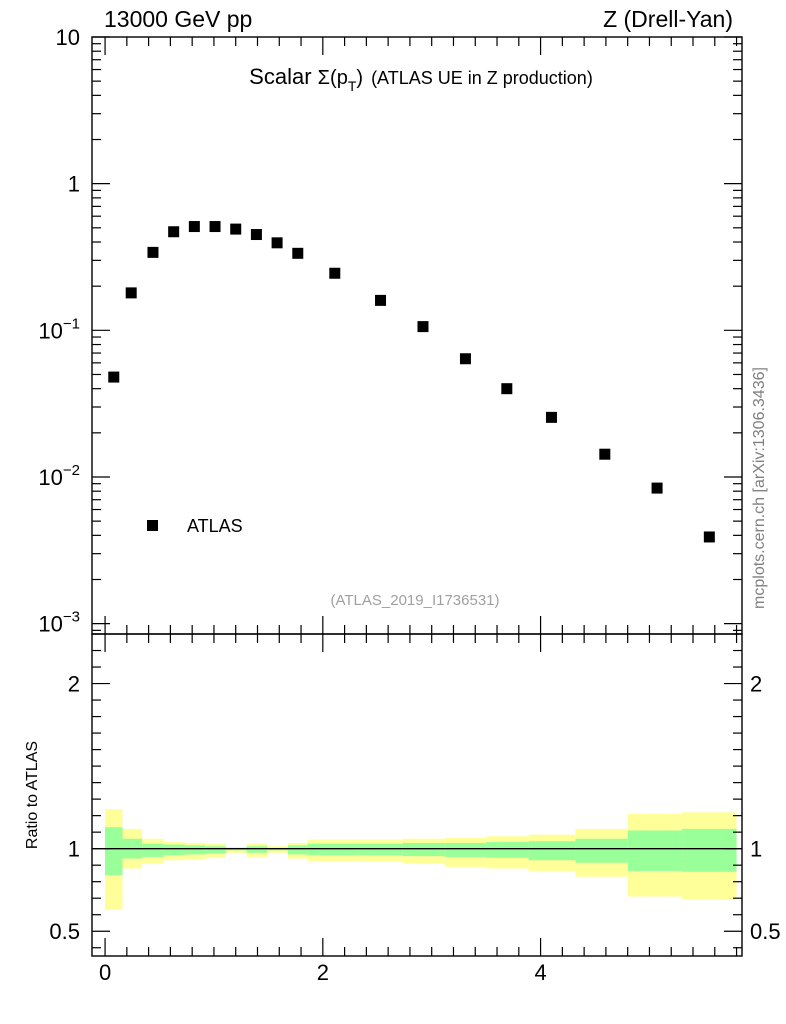 This screenshot has height=1024, width=786. Describe the element at coordinates (59, 623) in the screenshot. I see `main-y-tick-label: 10⁻³` at that location.